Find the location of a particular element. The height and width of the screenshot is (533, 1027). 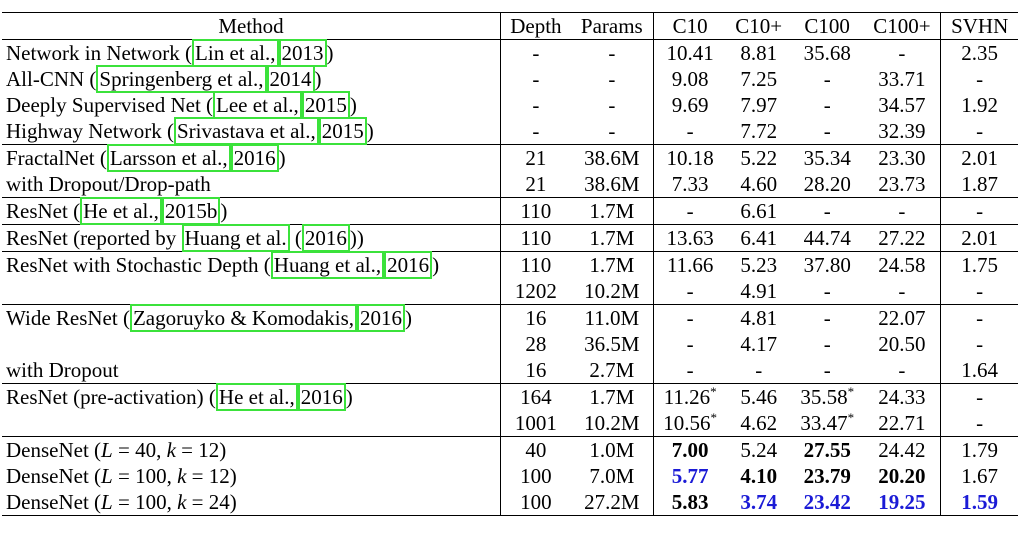

svhn-cell: 1.79 is located at coordinates (979, 449).